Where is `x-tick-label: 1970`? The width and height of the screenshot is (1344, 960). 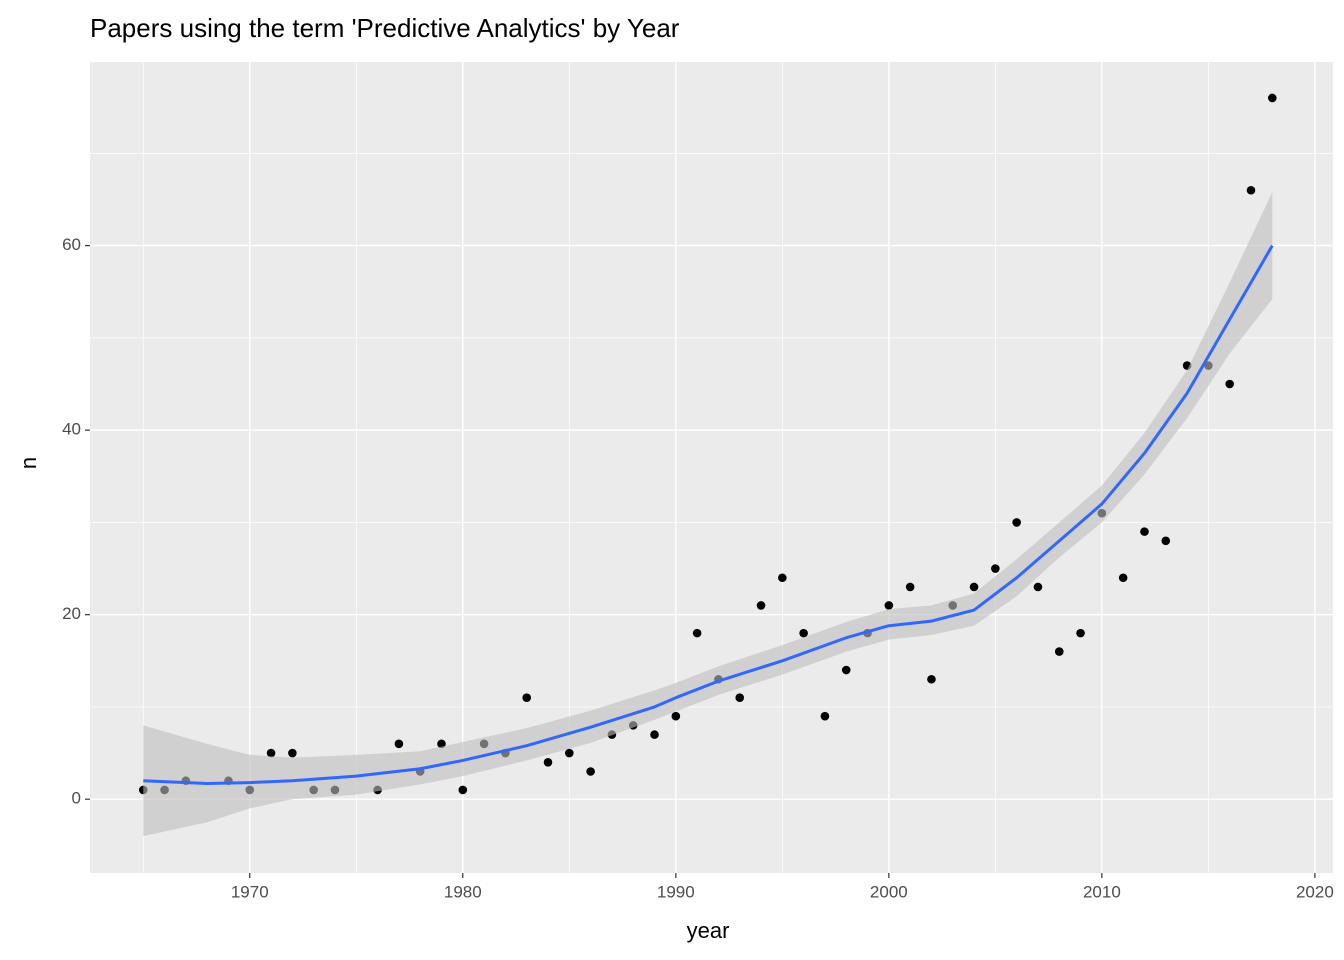
x-tick-label: 1970 is located at coordinates (250, 891).